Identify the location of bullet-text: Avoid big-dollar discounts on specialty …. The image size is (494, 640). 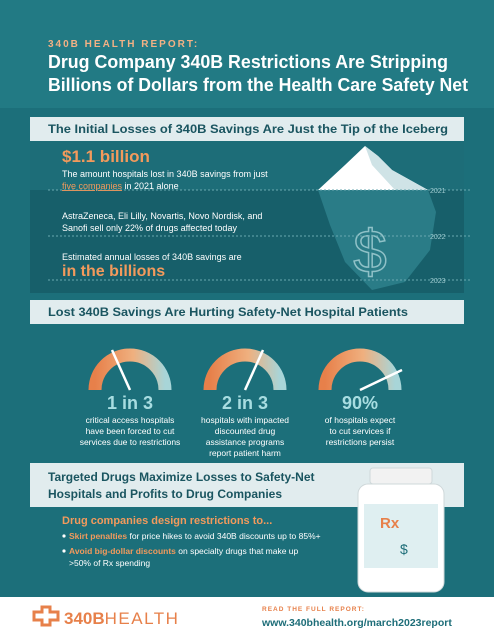
(184, 551).